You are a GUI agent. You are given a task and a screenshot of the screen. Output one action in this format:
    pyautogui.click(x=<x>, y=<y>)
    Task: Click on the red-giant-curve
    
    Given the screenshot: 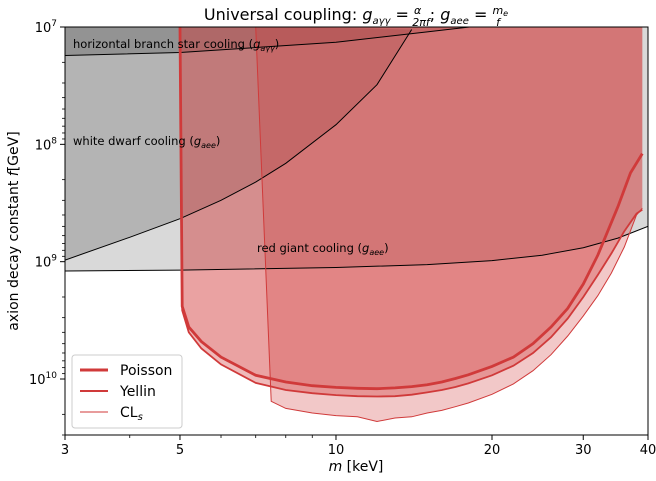 What is the action you would take?
    pyautogui.click(x=356, y=248)
    